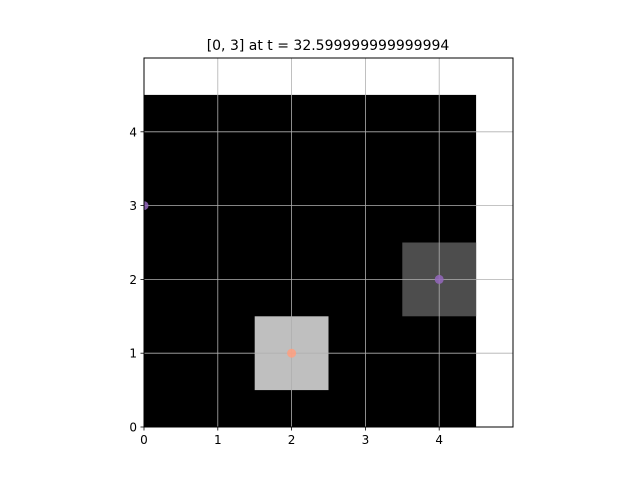 This screenshot has height=480, width=640. Describe the element at coordinates (328, 46) in the screenshot. I see `chart-title: [0, 3] at t = 32.599999999999994` at that location.